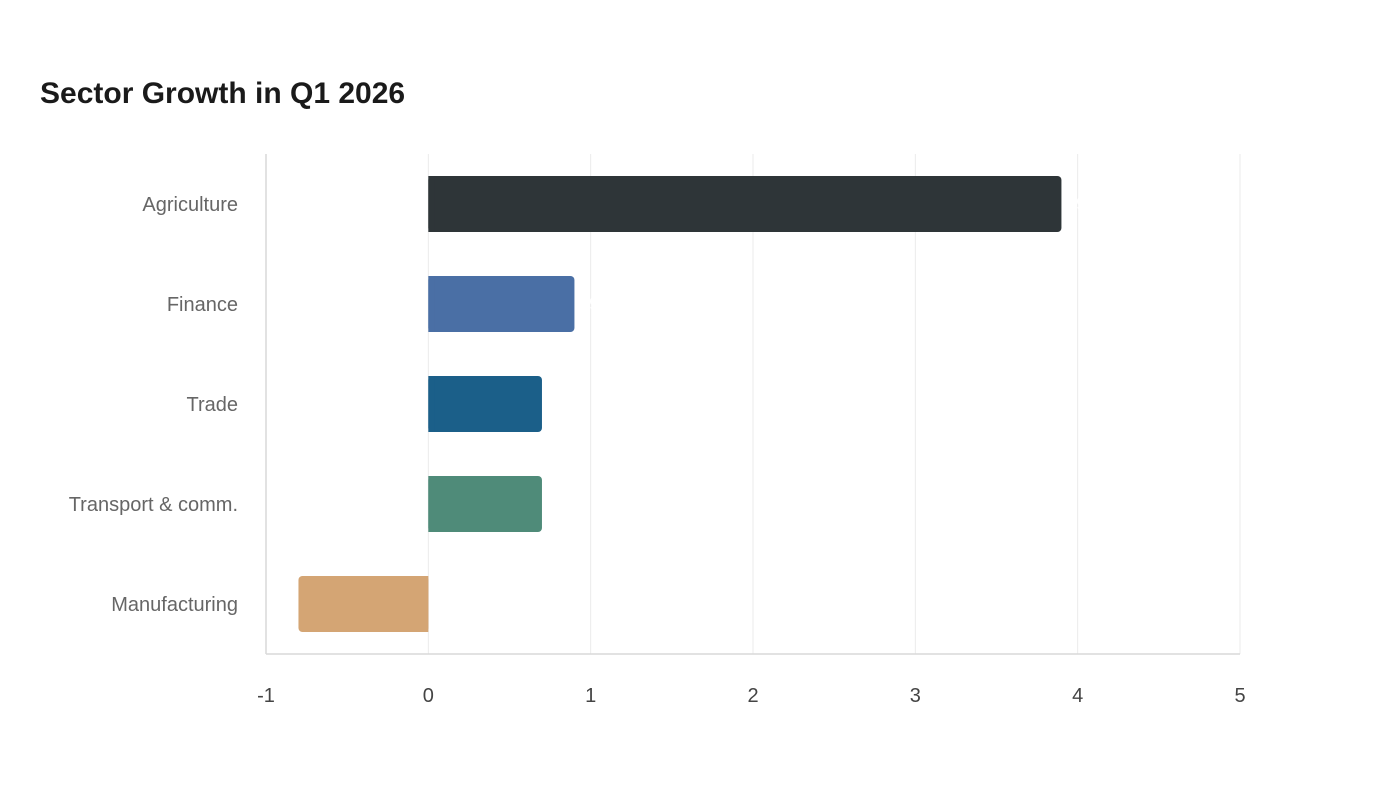 The height and width of the screenshot is (800, 1400). What do you see at coordinates (1077, 696) in the screenshot?
I see `x-tick-label: 4` at bounding box center [1077, 696].